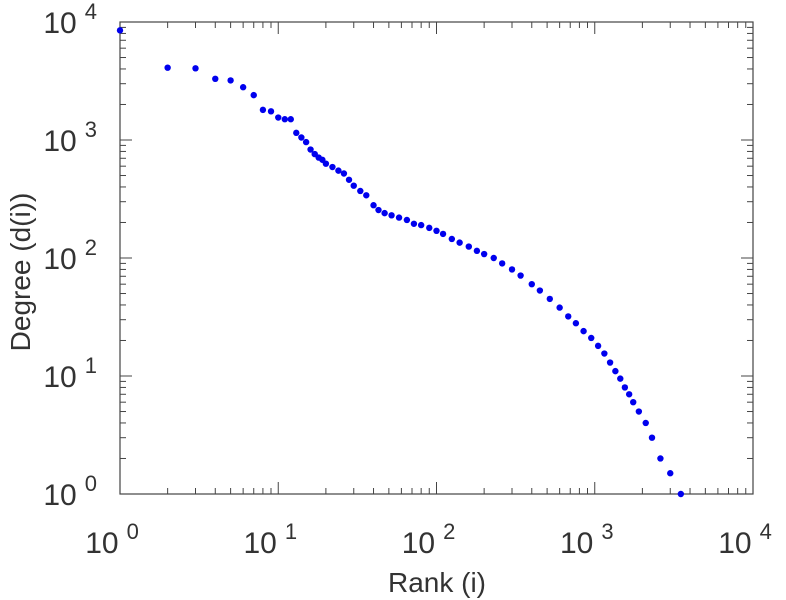 This screenshot has width=786, height=600. What do you see at coordinates (587, 539) in the screenshot?
I see `x-tick-label: 10 3` at bounding box center [587, 539].